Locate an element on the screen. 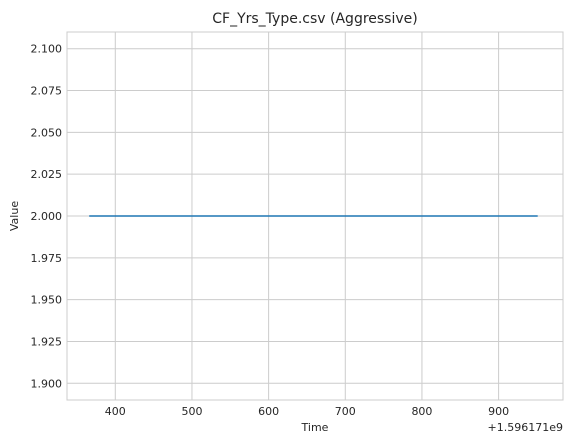 The image size is (573, 444). y-tick-label: 2.100 is located at coordinates (47, 49).